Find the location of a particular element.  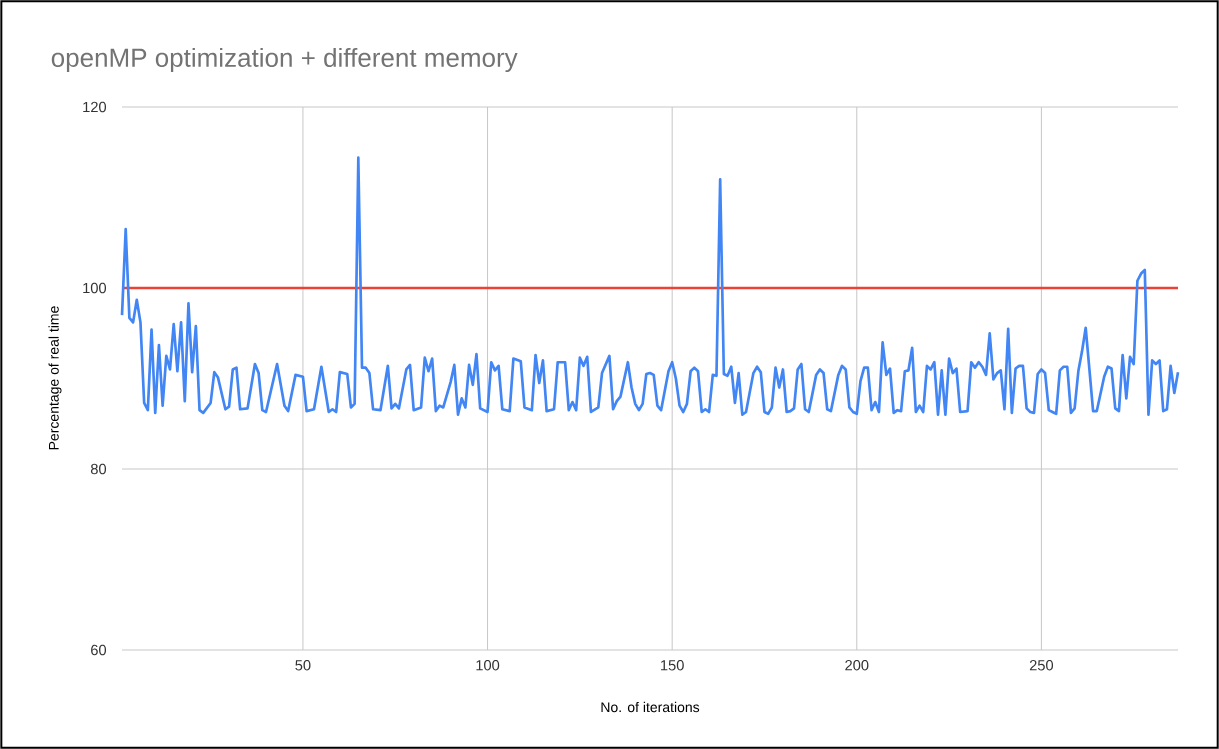

x-axis-title: No. of iterations is located at coordinates (650, 707).